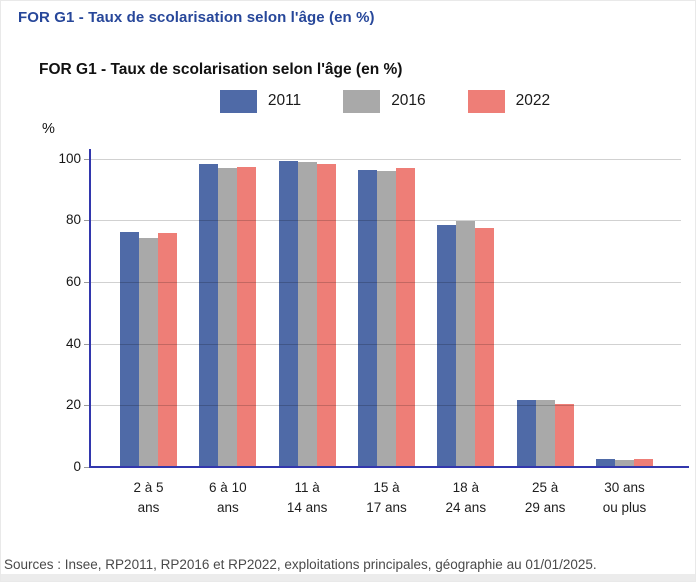  What do you see at coordinates (624, 507) in the screenshot?
I see `x-label-line: ou plus` at bounding box center [624, 507].